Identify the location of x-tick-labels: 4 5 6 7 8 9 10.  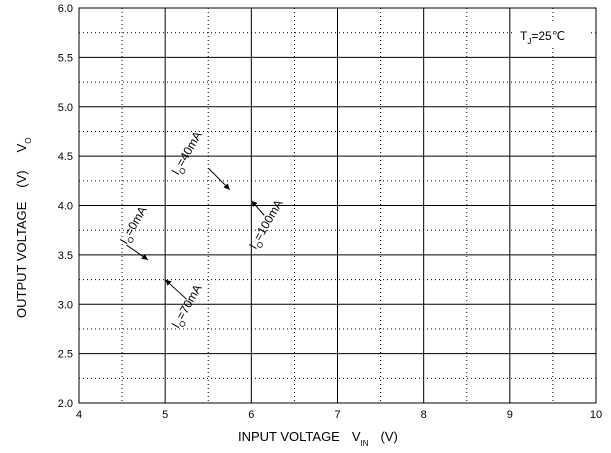
(339, 415).